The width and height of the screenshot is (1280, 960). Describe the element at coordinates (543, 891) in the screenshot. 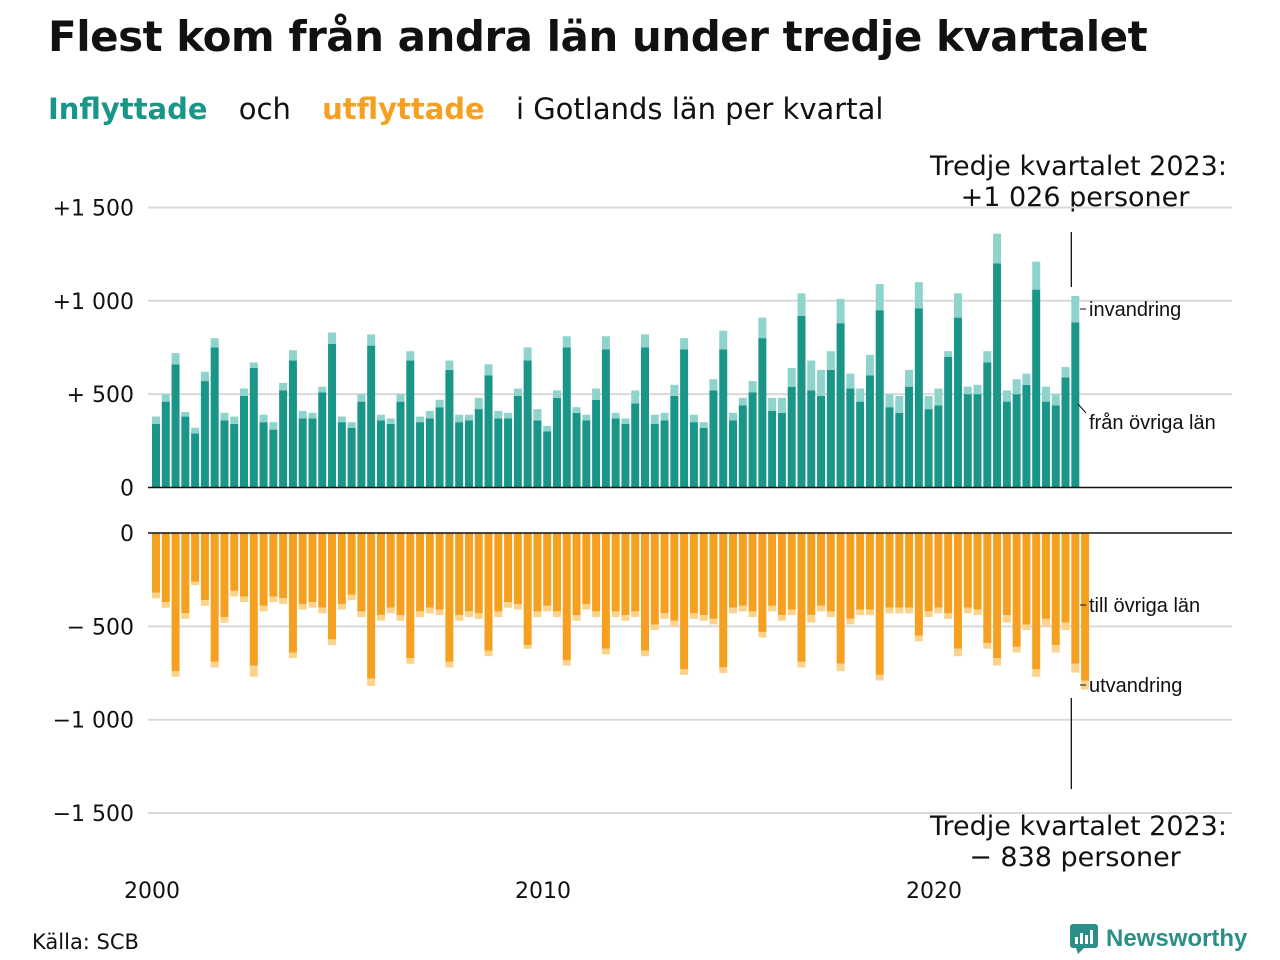

I see `x-tick-label: 2010` at that location.